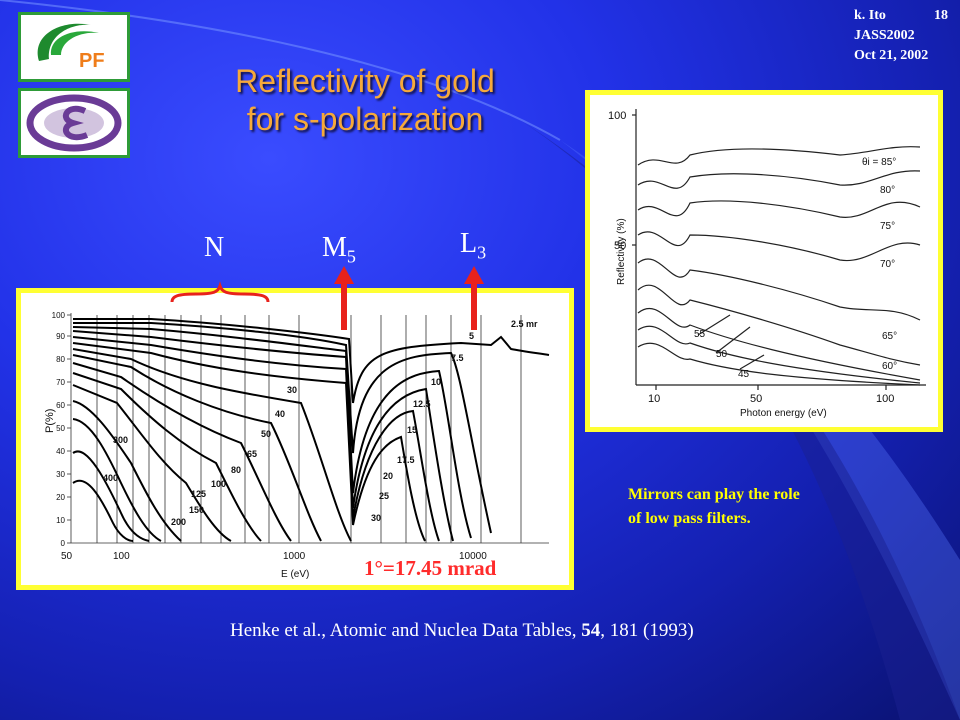  What do you see at coordinates (50, 421) in the screenshot?
I see `left-chart-ylabel: P(%)` at bounding box center [50, 421].